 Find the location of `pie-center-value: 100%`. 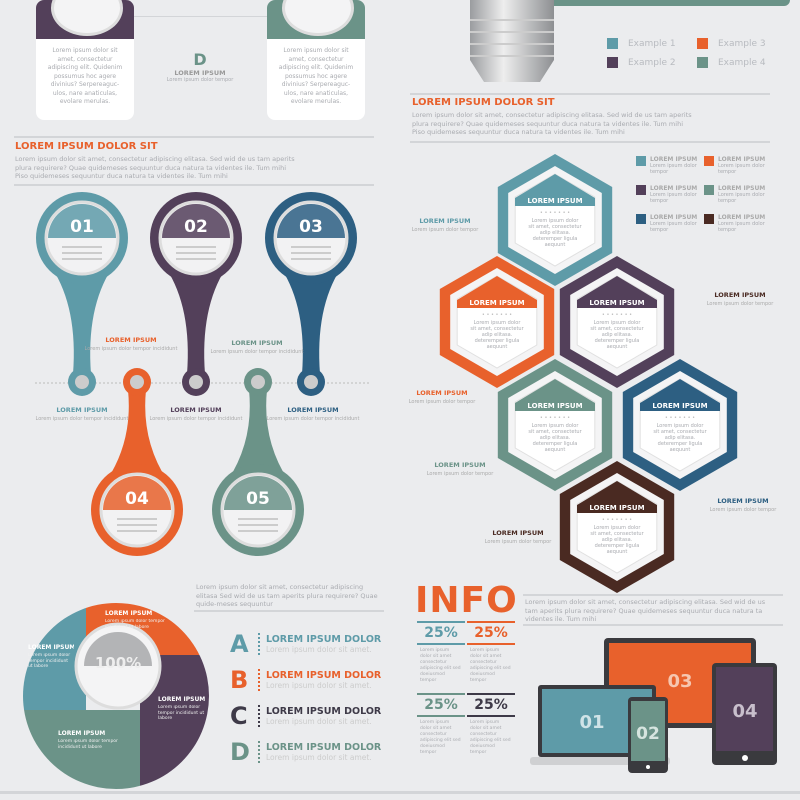

pie-center-value: 100% is located at coordinates (118, 663).